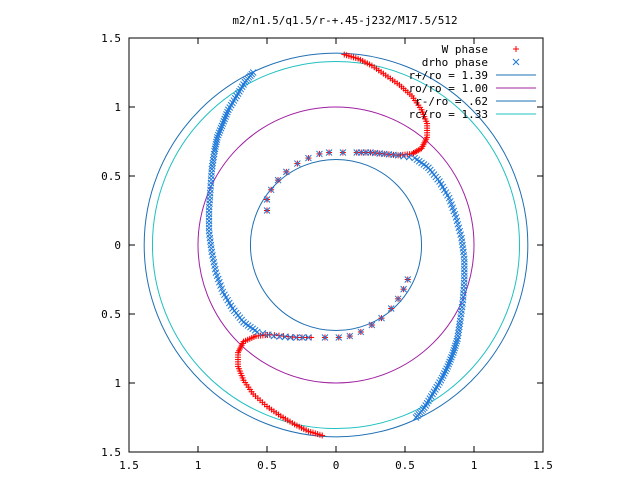 The height and width of the screenshot is (480, 640). Describe the element at coordinates (455, 62) in the screenshot. I see `legend-label: drho phase` at that location.